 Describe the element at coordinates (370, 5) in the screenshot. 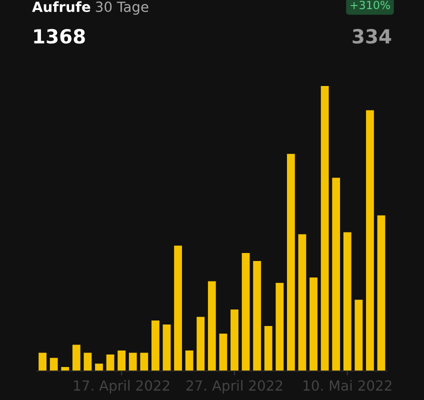

I see `text: +310%` at that location.